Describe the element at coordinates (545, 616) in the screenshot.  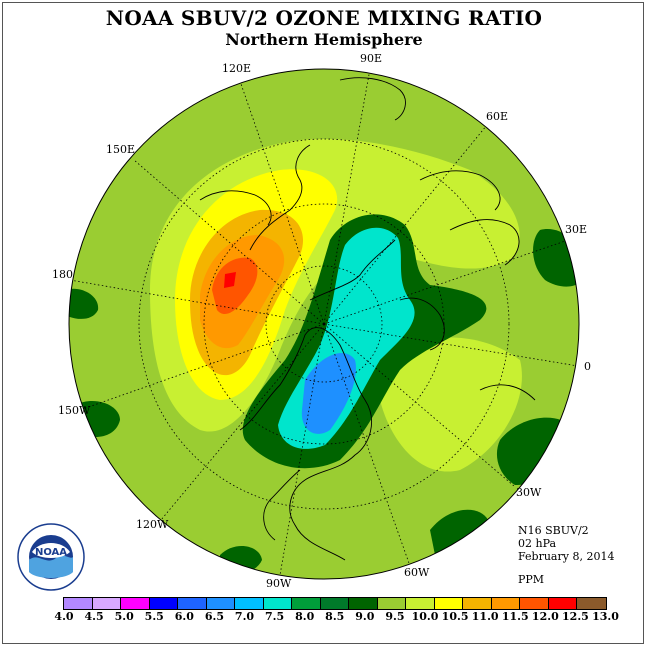
I see `colorbar-tick-label: 12.0` at that location.